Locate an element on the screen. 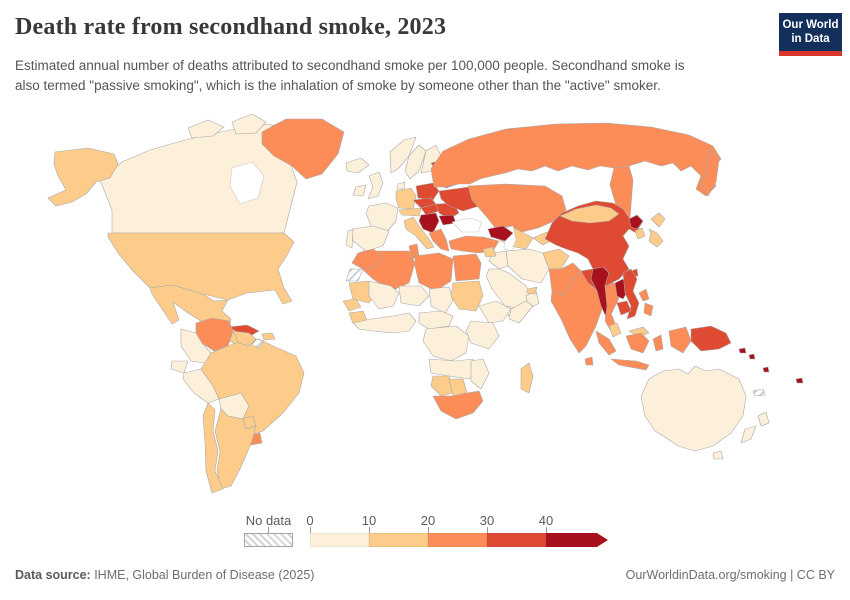 The image size is (850, 600). legend-bin-40-plus is located at coordinates (577, 540).